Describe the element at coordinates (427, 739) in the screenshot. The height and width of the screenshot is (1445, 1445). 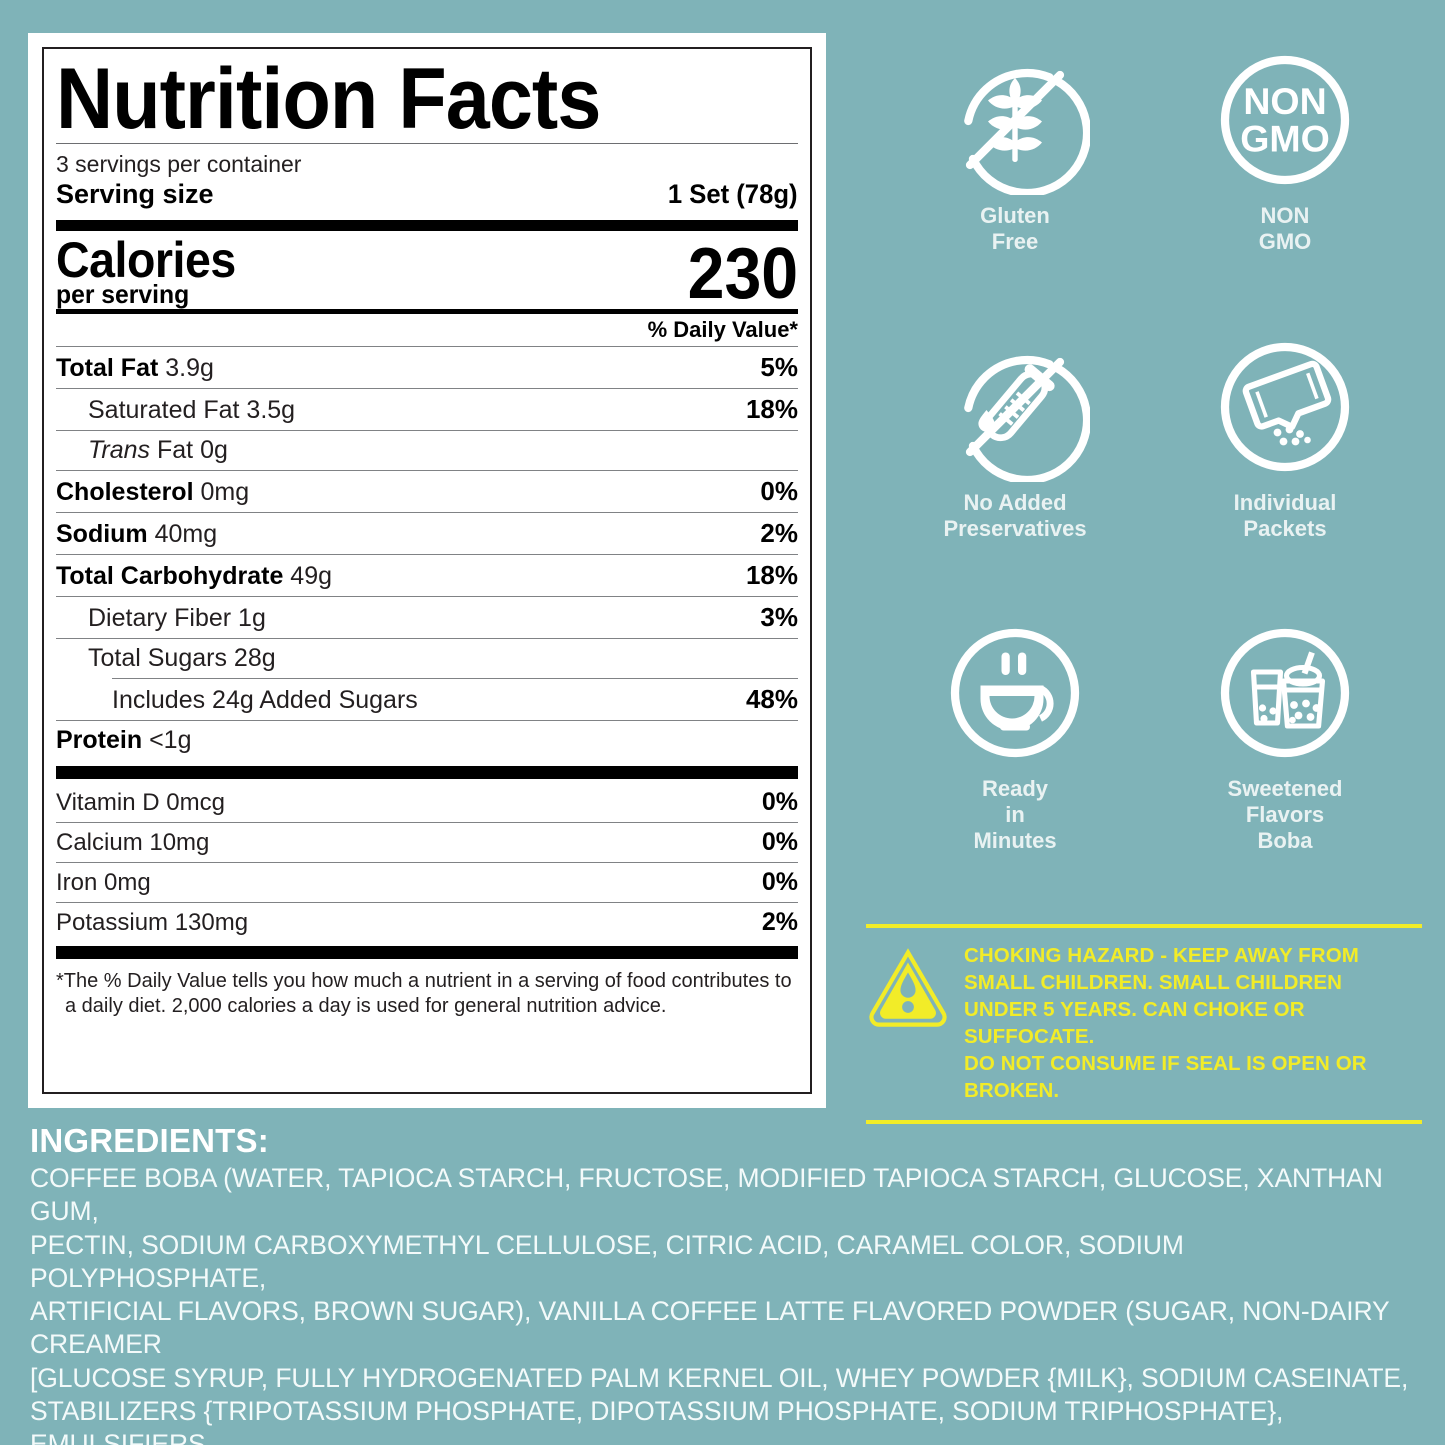
I see `nutrient-row: Protein <1g` at that location.